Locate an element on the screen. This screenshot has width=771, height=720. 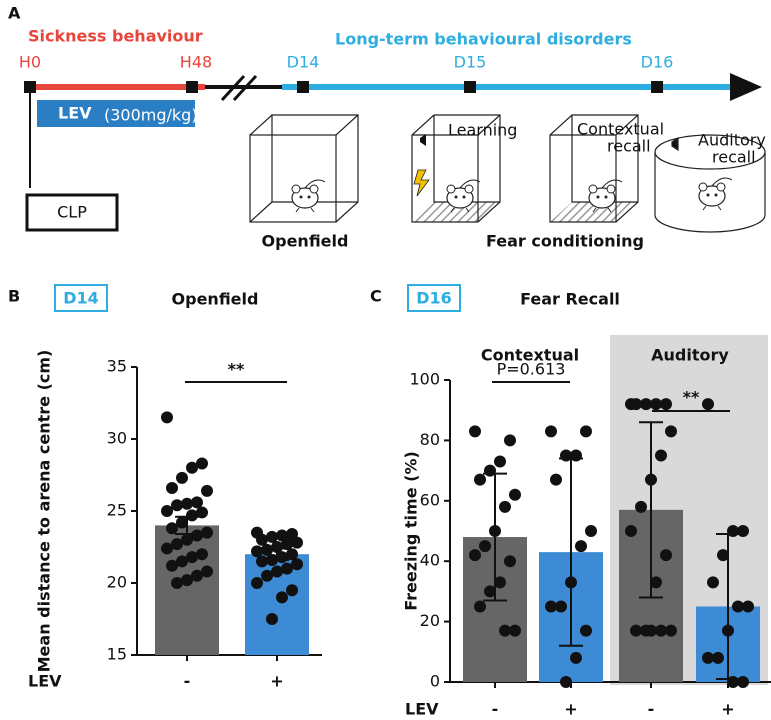
y-tick-label: 100 is located at coordinates (424, 379).